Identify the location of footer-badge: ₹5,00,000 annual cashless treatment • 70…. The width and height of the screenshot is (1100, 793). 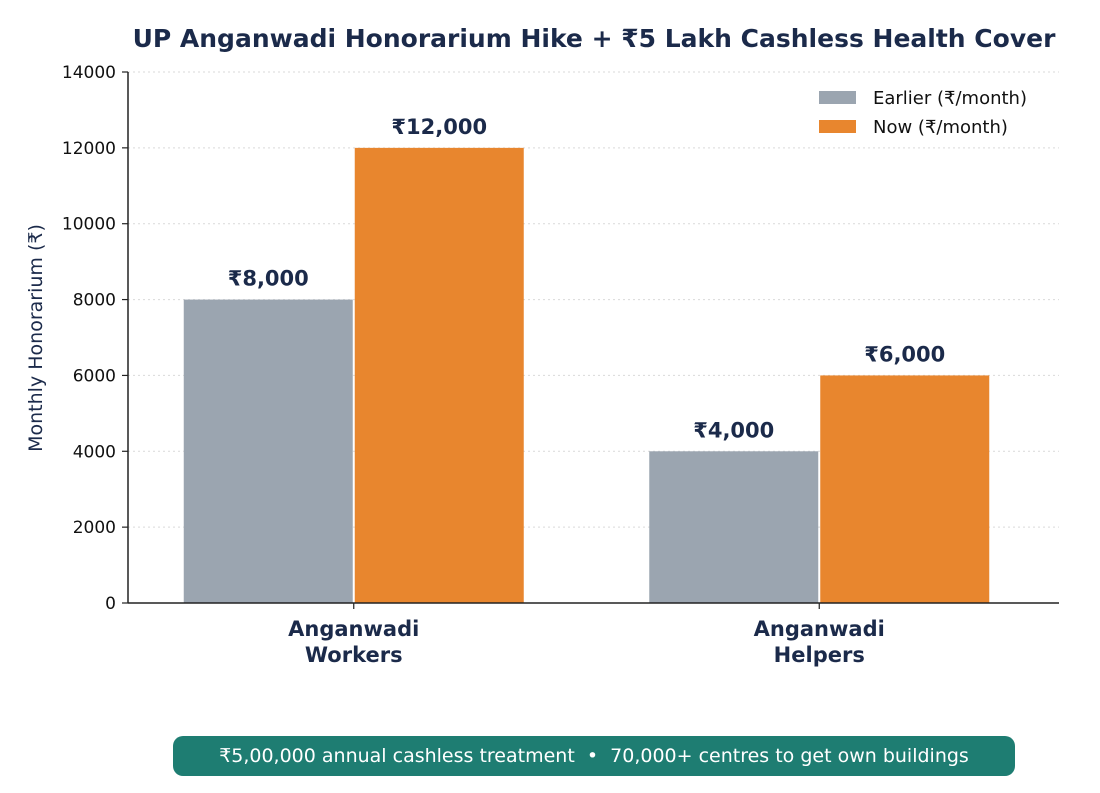
(594, 756).